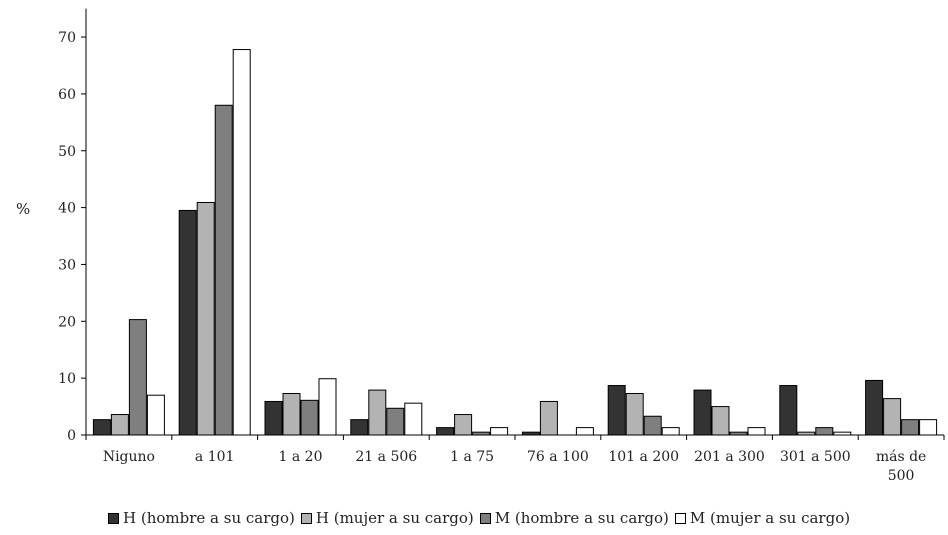 The height and width of the screenshot is (535, 948). What do you see at coordinates (129, 457) in the screenshot?
I see `x-tick-label: Niguno` at bounding box center [129, 457].